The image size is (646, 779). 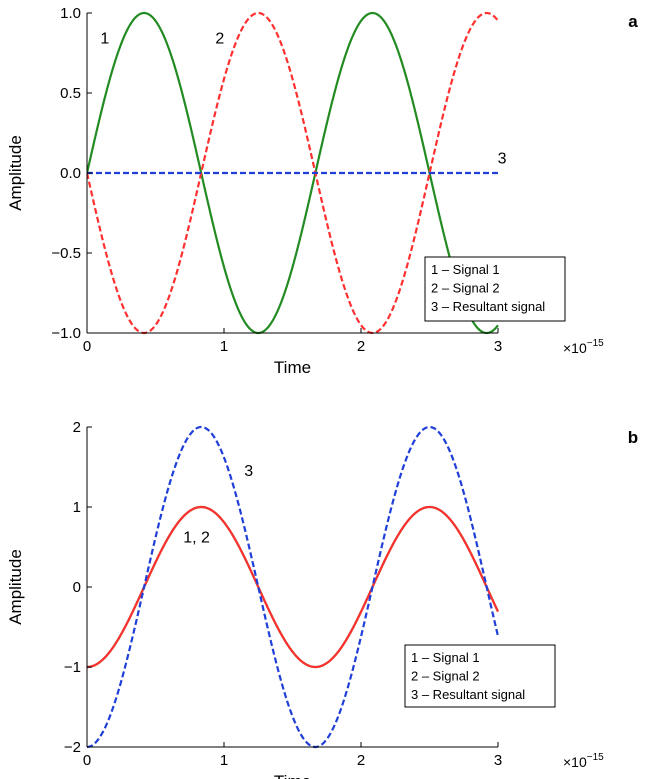 What do you see at coordinates (77, 427) in the screenshot?
I see `y-tick-label: 2` at bounding box center [77, 427].